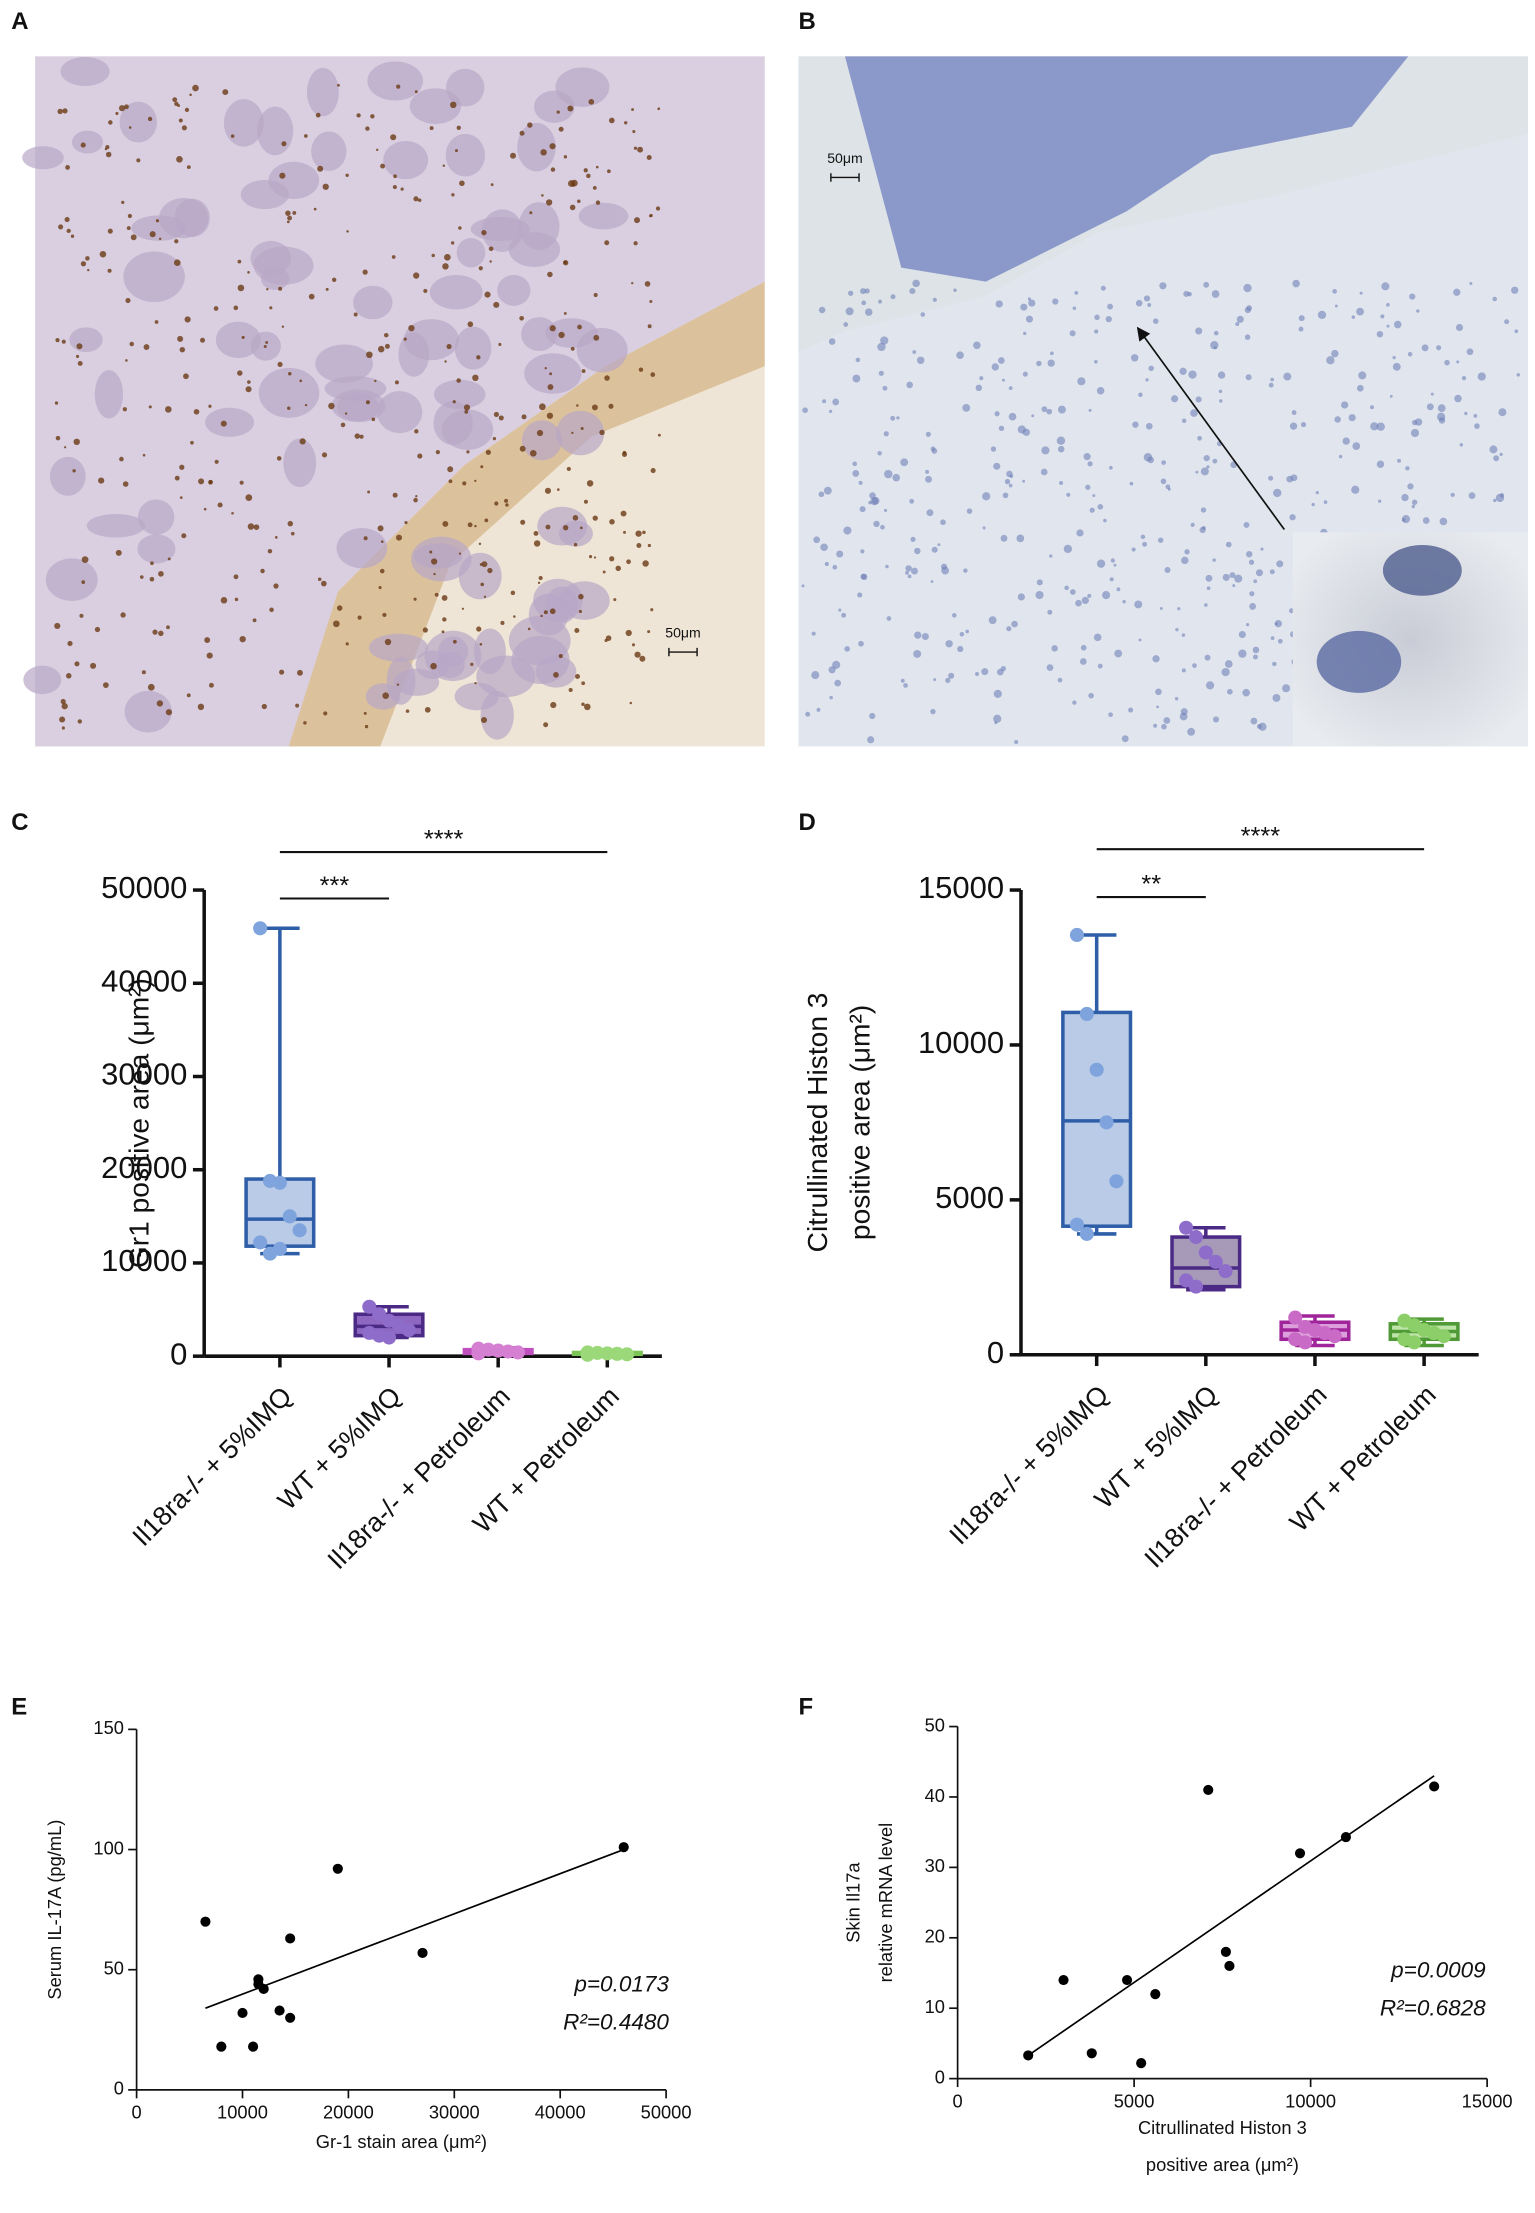 The height and width of the screenshot is (2213, 1535). Describe the element at coordinates (935, 1865) in the screenshot. I see `y-tick-label: 30` at that location.